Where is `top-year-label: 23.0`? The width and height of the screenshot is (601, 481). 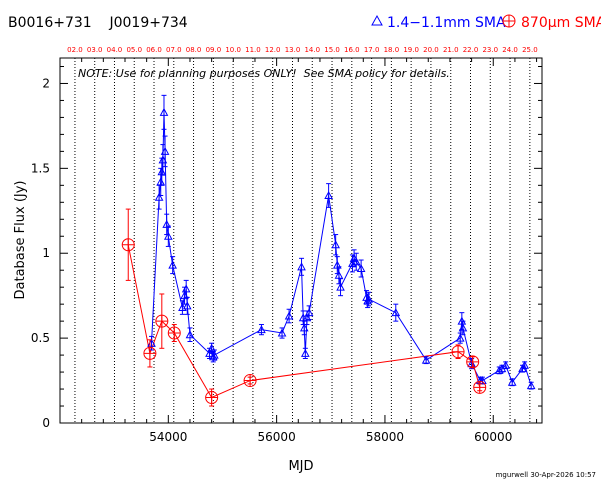
top-year-label: 23.0 is located at coordinates (490, 50).